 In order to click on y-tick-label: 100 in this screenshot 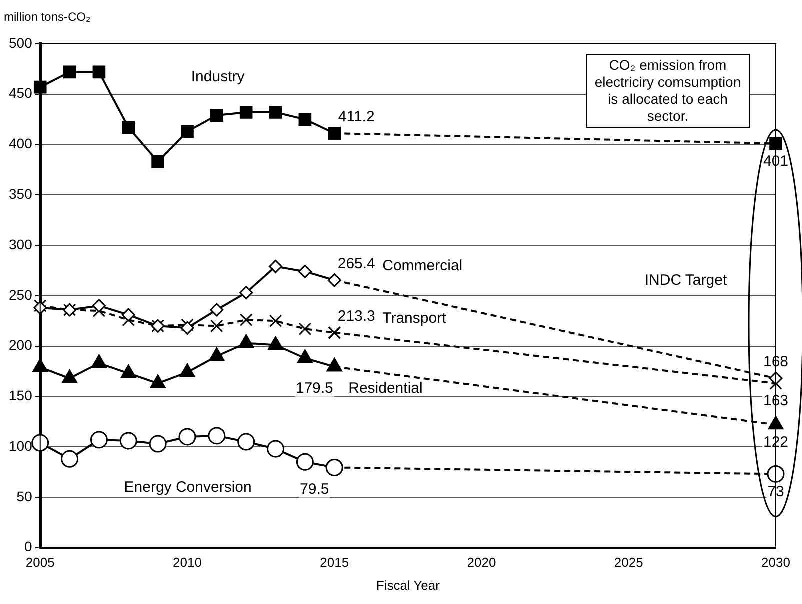, I will do `click(21, 446)`.